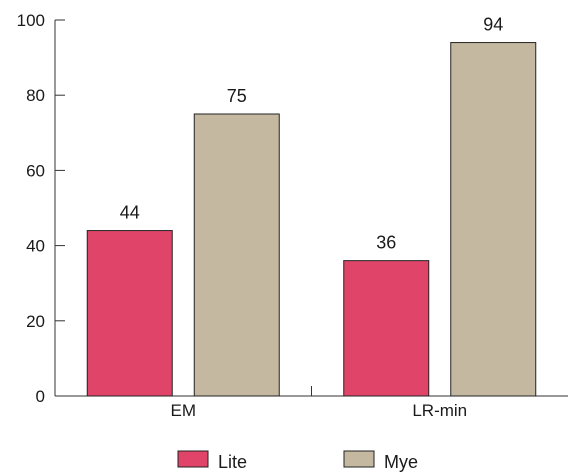  Describe the element at coordinates (129, 313) in the screenshot. I see `bar-lite-em` at that location.